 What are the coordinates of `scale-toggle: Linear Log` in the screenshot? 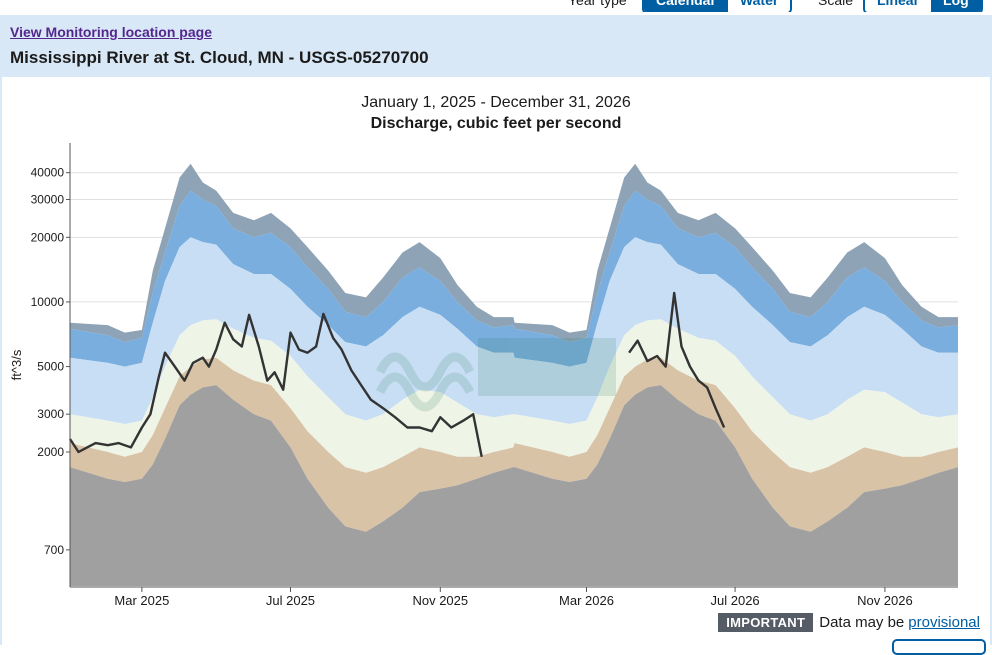 It's located at (923, 6).